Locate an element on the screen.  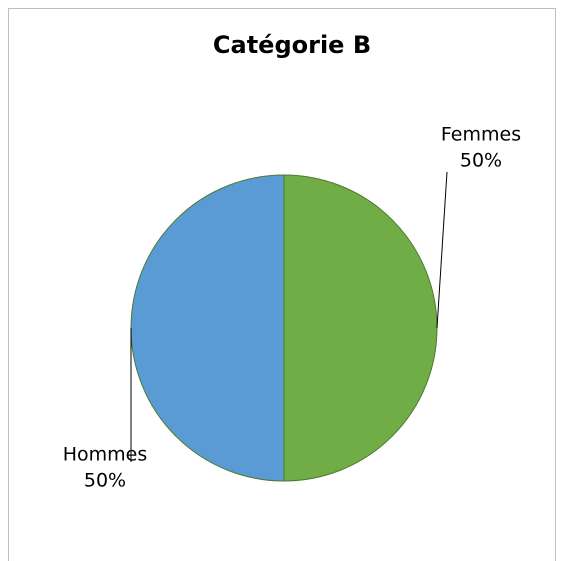
chart-title: Catégorie B is located at coordinates (292, 45).